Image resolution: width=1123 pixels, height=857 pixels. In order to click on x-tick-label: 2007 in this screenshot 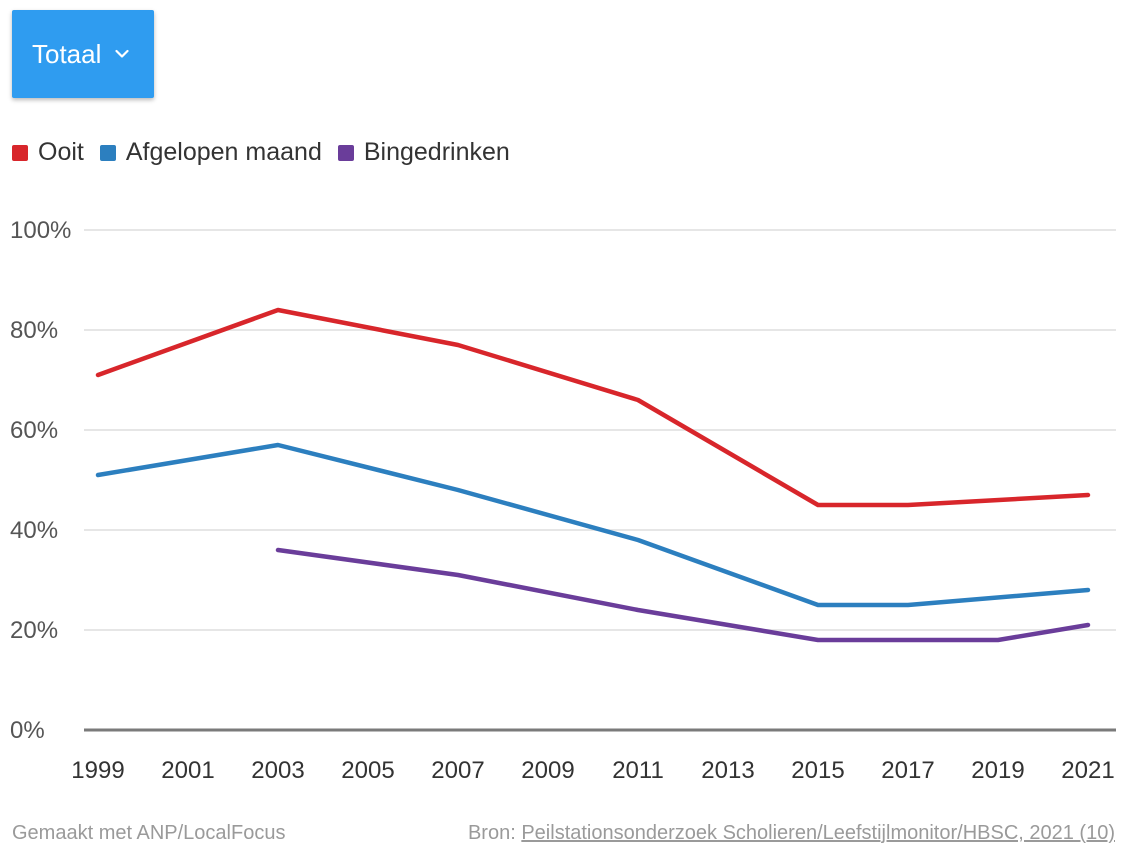, I will do `click(457, 770)`.